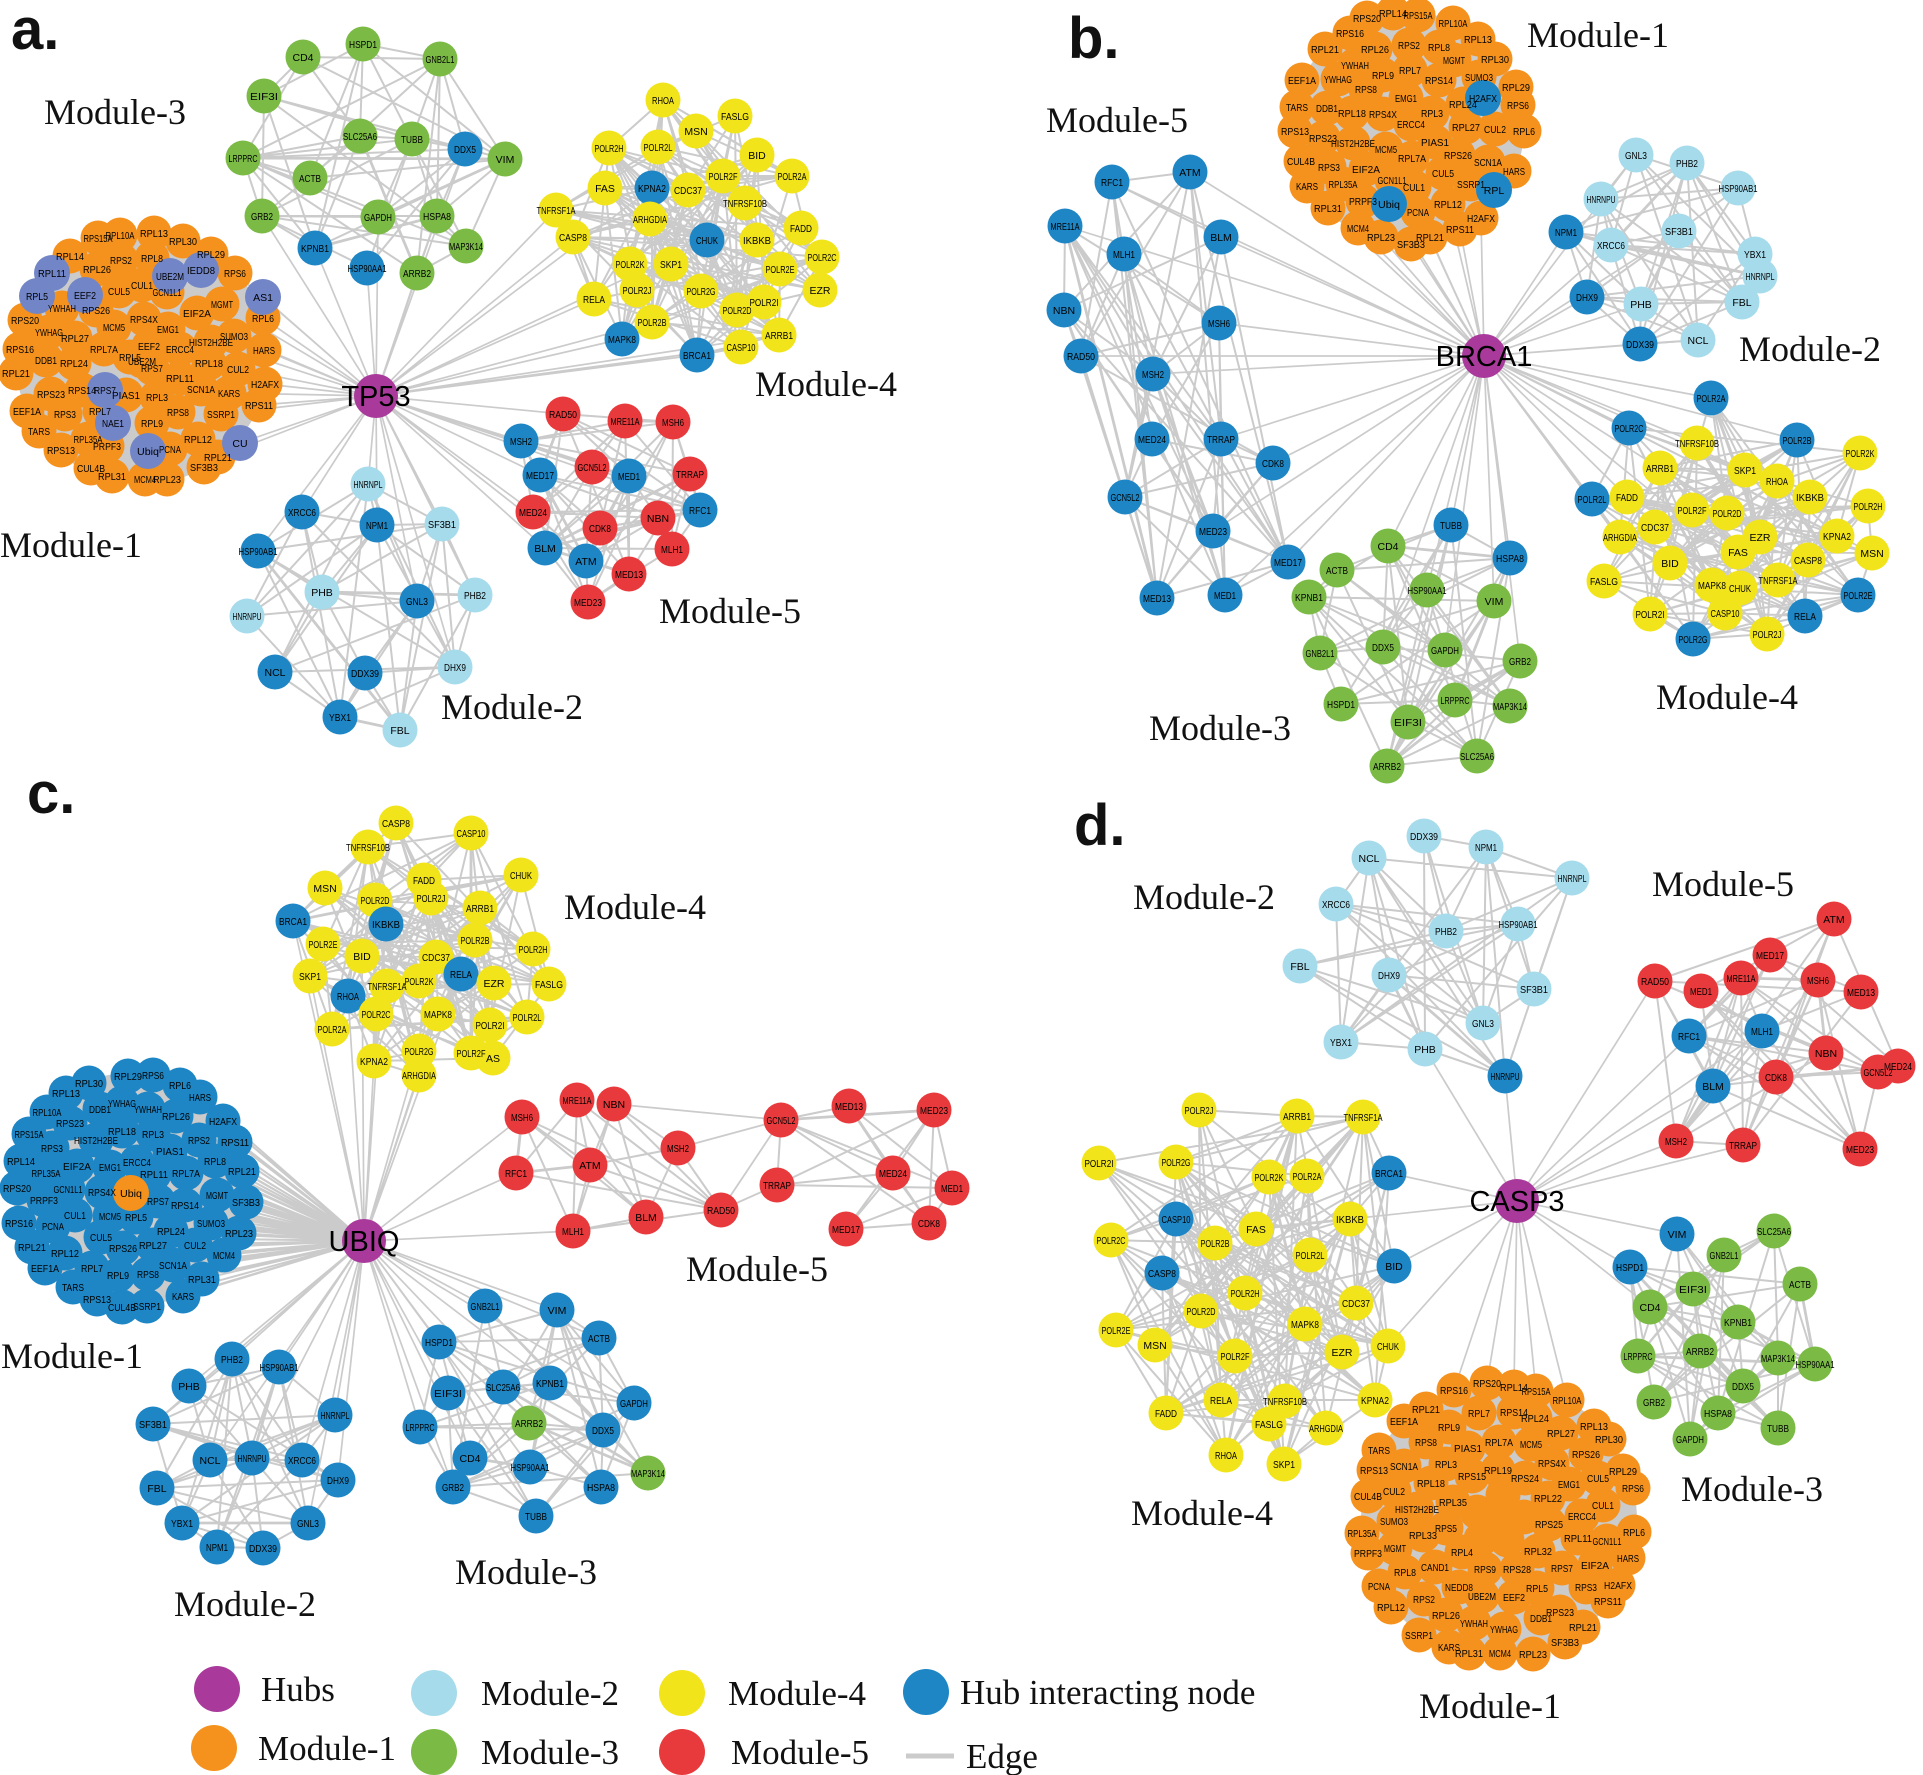  Describe the element at coordinates (1152, 440) in the screenshot. I see `svg-text: MED24` at that location.